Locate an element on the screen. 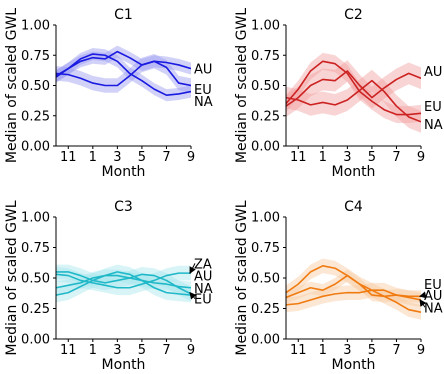 The image size is (444, 374). band-ZA is located at coordinates (123, 280).